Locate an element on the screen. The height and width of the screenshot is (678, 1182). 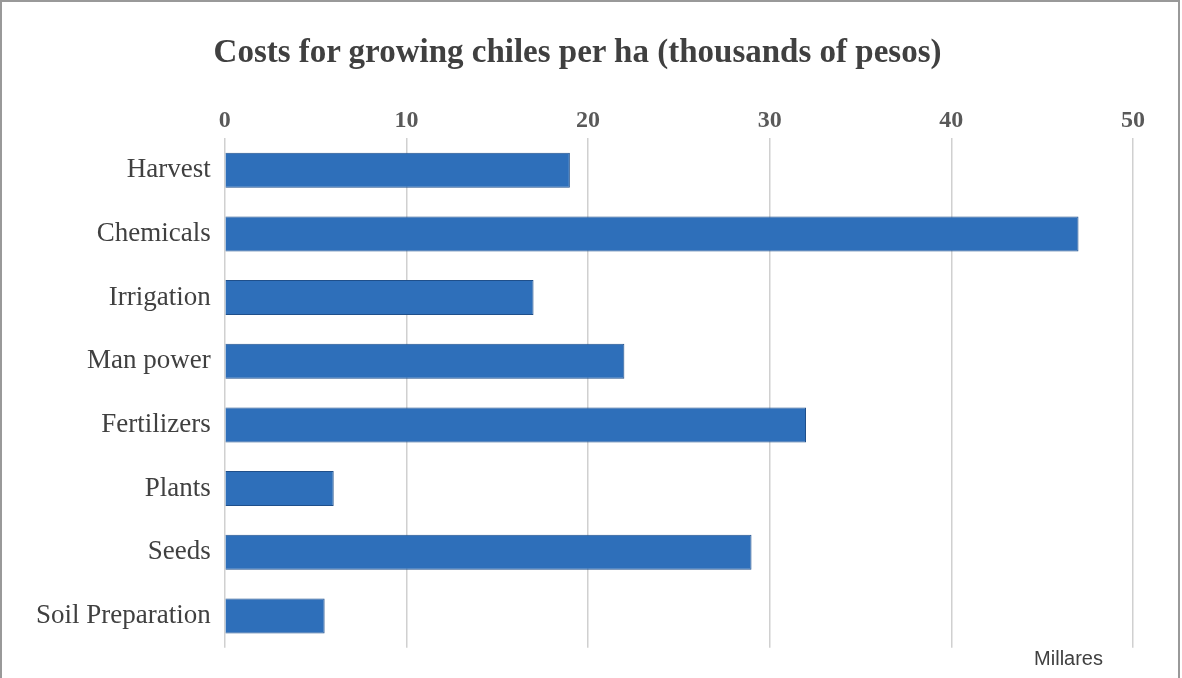
y-tick-label: Irrigation is located at coordinates (160, 295).